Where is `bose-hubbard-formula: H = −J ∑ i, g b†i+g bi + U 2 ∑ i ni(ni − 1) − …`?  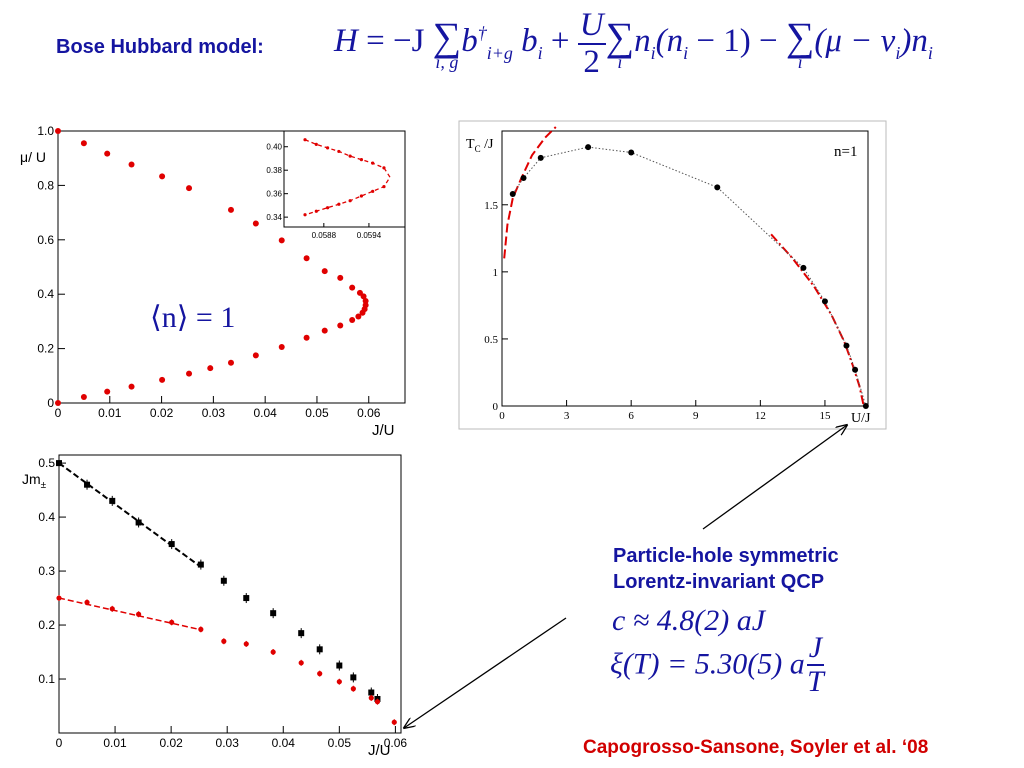 bose-hubbard-formula: H = −J ∑ i, g b†i+g bi + U 2 ∑ i ni(ni − 1) − … is located at coordinates (633, 43).